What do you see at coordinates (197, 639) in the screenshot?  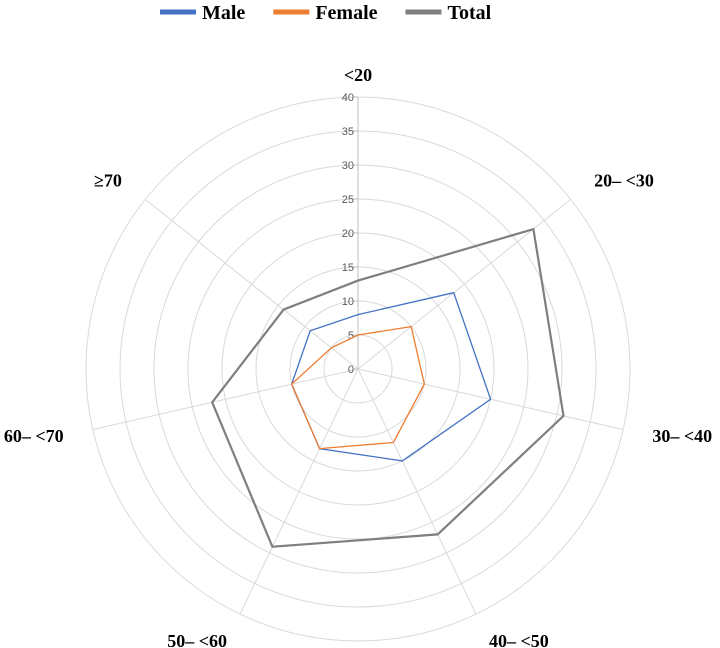 I see `category-label: 50– <60` at bounding box center [197, 639].